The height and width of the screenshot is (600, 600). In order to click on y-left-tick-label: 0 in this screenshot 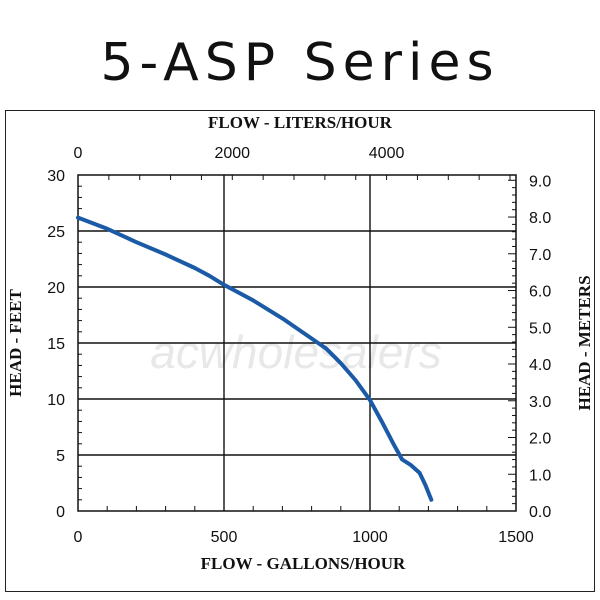, I will do `click(60, 512)`.